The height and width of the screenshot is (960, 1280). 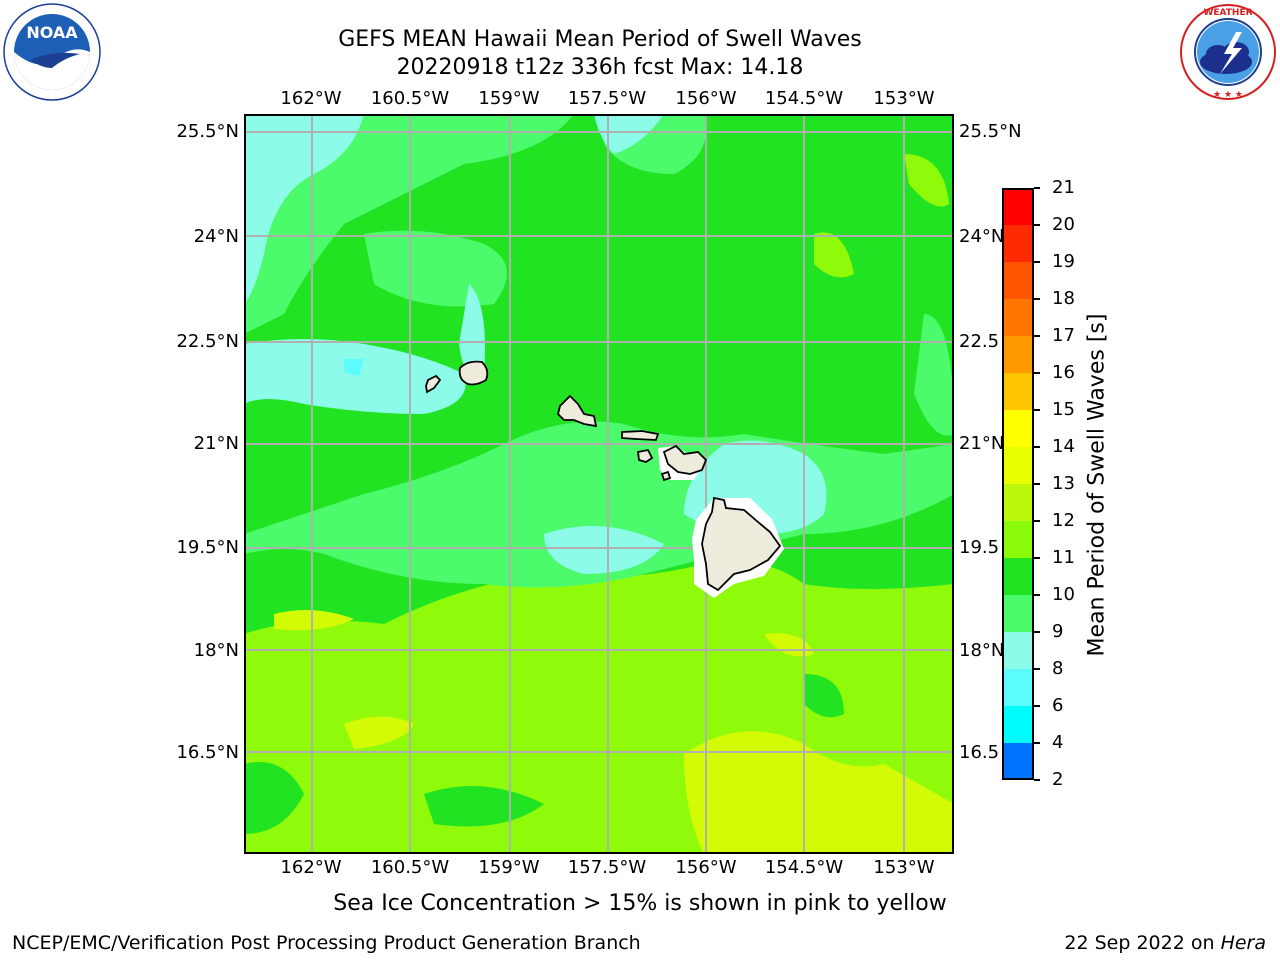 I want to click on lon-label-top: 159°W, so click(x=509, y=98).